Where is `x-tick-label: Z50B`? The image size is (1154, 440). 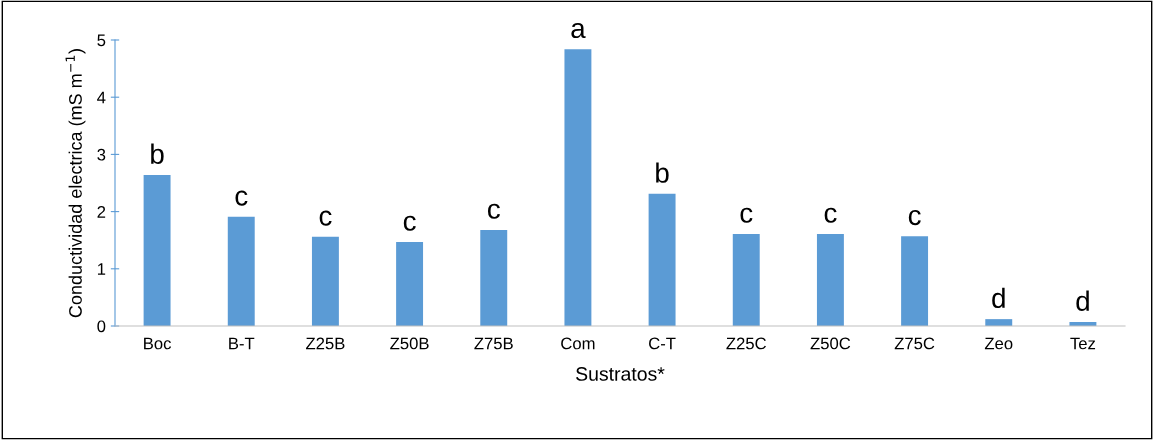 x-tick-label: Z50B is located at coordinates (409, 343).